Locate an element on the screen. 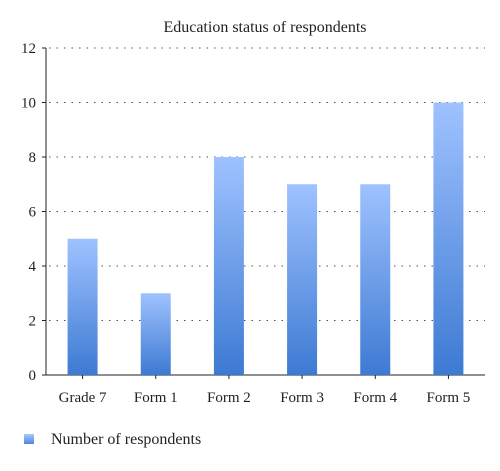 Image resolution: width=500 pixels, height=471 pixels. x-tick-label: Form 4 is located at coordinates (375, 398).